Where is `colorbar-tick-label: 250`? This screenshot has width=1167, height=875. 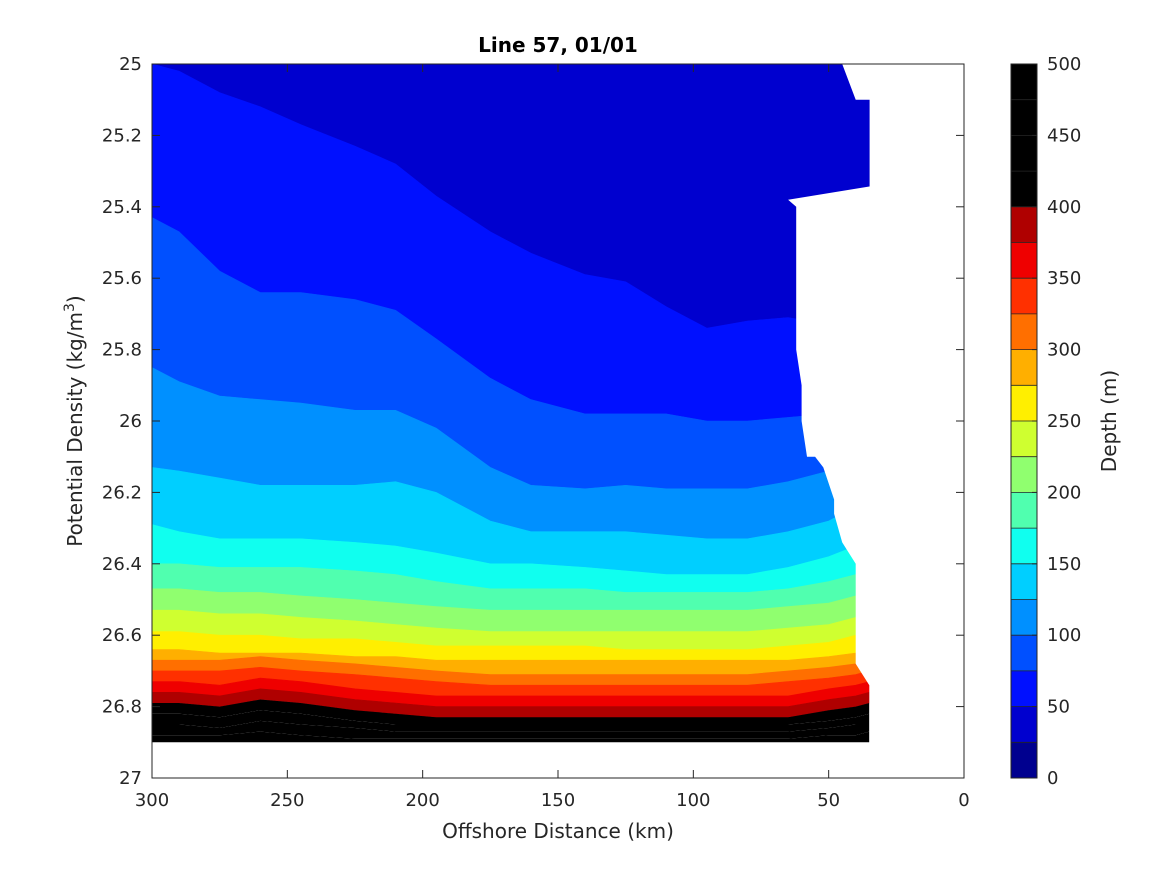 colorbar-tick-label: 250 is located at coordinates (1064, 421).